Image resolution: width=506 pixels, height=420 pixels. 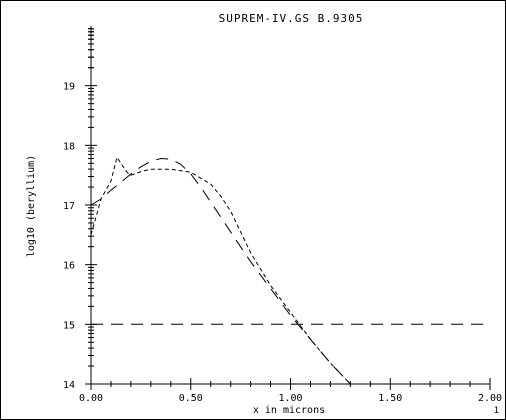 I want to click on footer-page-number: 1, so click(x=496, y=411).